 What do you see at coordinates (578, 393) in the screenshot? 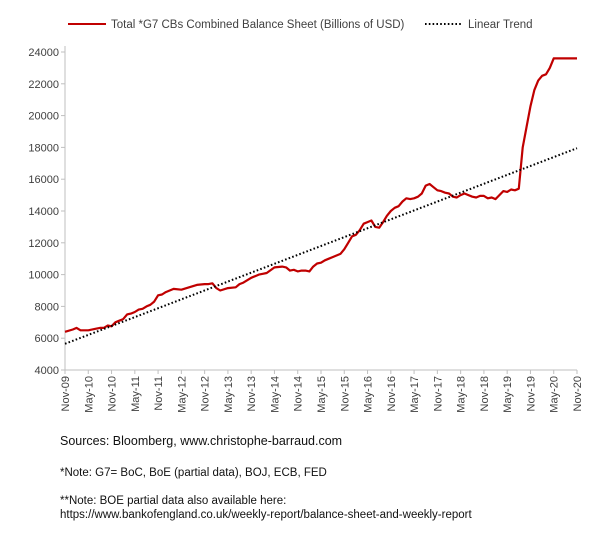
I see `x-tick-label: Nov-20` at bounding box center [578, 393].